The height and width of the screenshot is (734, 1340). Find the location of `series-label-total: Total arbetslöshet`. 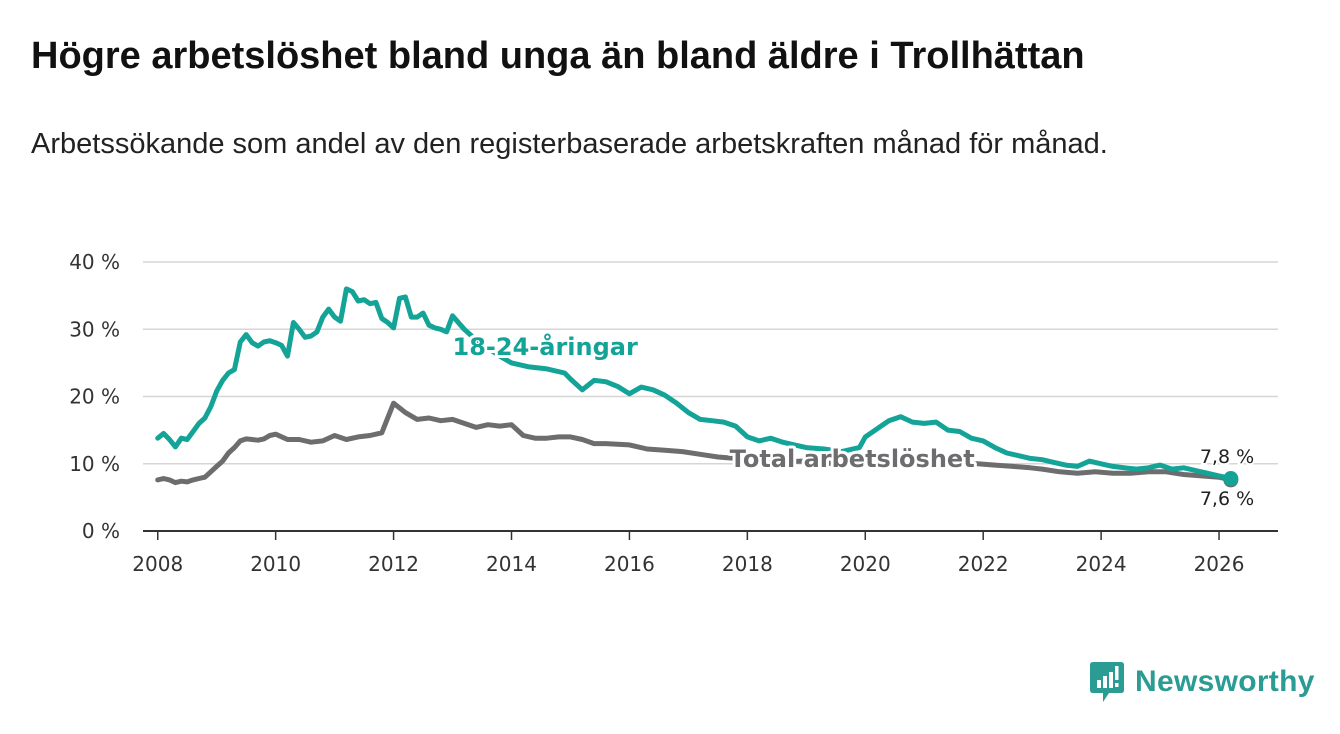

series-label-total: Total arbetslöshet is located at coordinates (852, 459).